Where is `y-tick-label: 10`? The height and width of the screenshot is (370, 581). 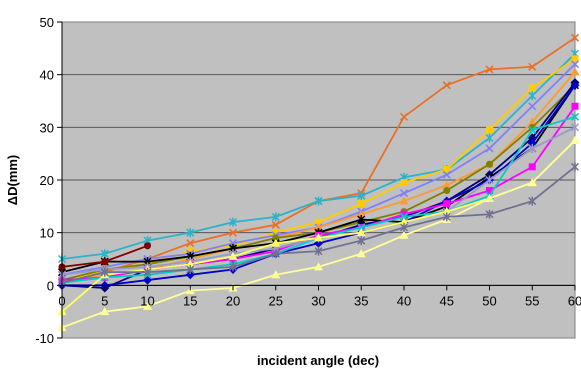
y-tick-label: 10 is located at coordinates (47, 233).